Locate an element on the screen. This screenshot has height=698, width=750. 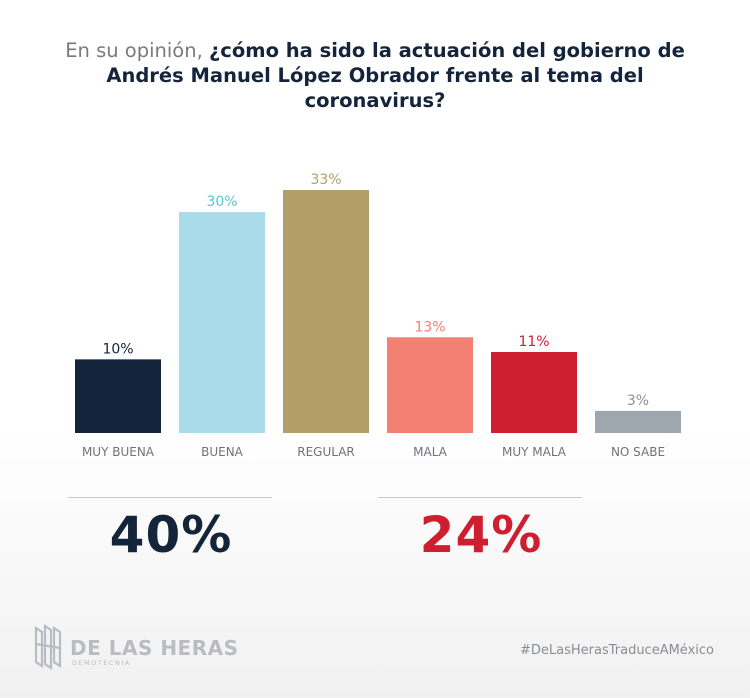
summary-positive-total: 40% is located at coordinates (171, 535).